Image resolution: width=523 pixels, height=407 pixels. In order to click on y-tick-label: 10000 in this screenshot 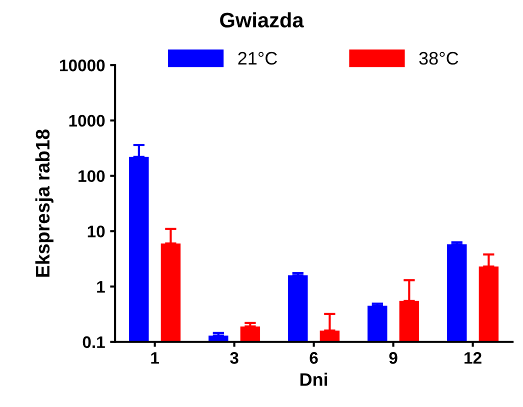, I will do `click(82, 66)`.